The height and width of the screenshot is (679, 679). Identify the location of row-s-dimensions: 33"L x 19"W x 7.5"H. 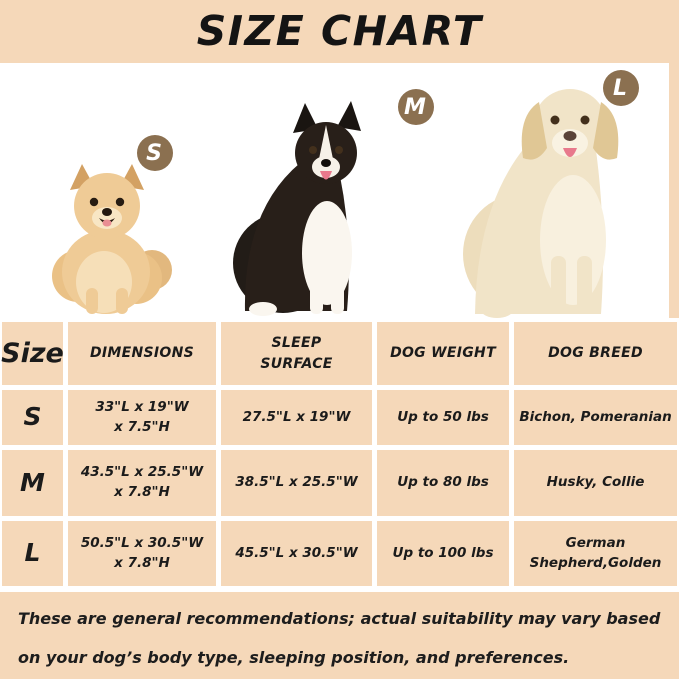
(142, 417).